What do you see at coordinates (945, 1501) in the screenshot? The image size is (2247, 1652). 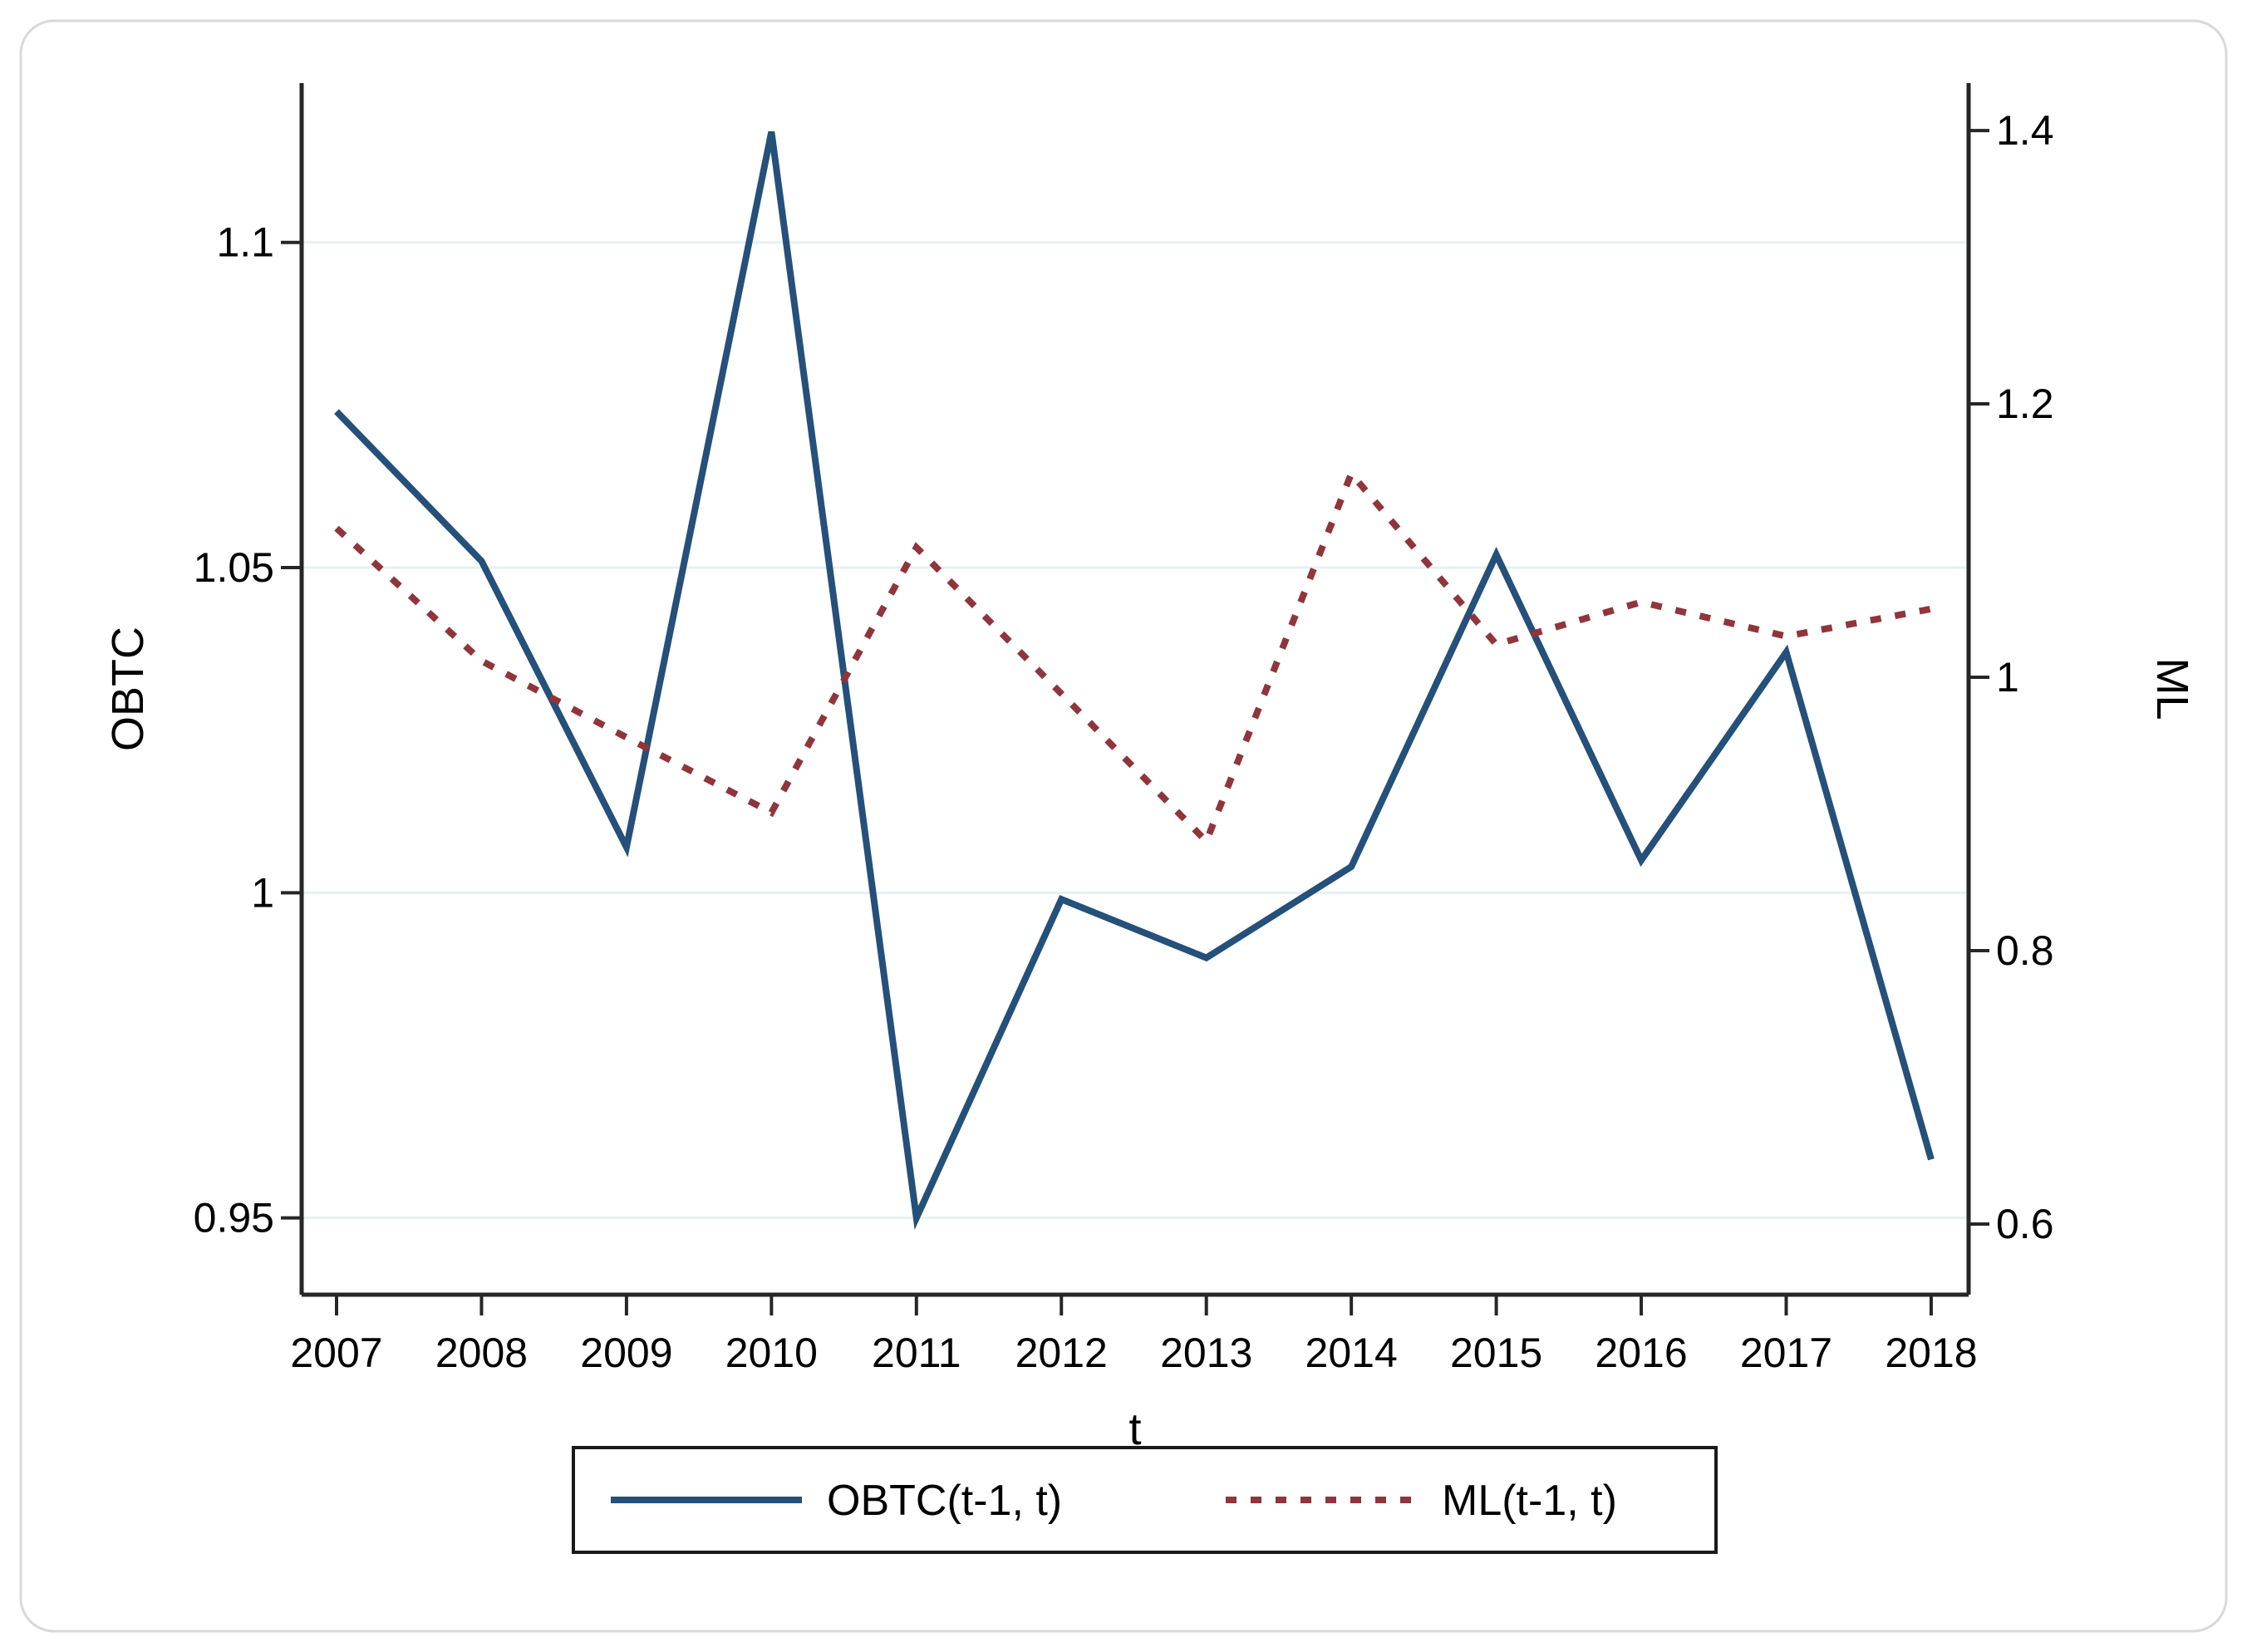 I see `legend-label-obtc: OBTC(t-1, t)` at bounding box center [945, 1501].